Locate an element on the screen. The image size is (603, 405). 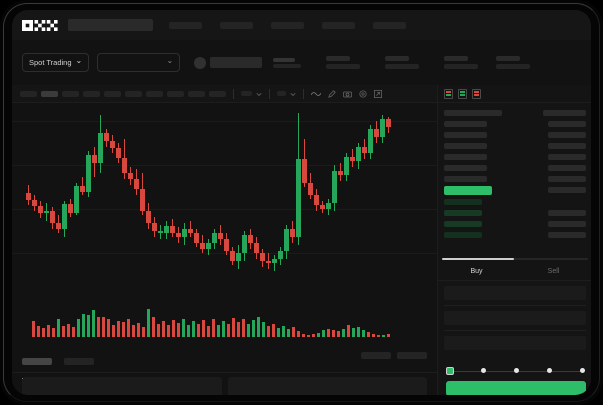
amount-field is located at coordinates (515, 318).